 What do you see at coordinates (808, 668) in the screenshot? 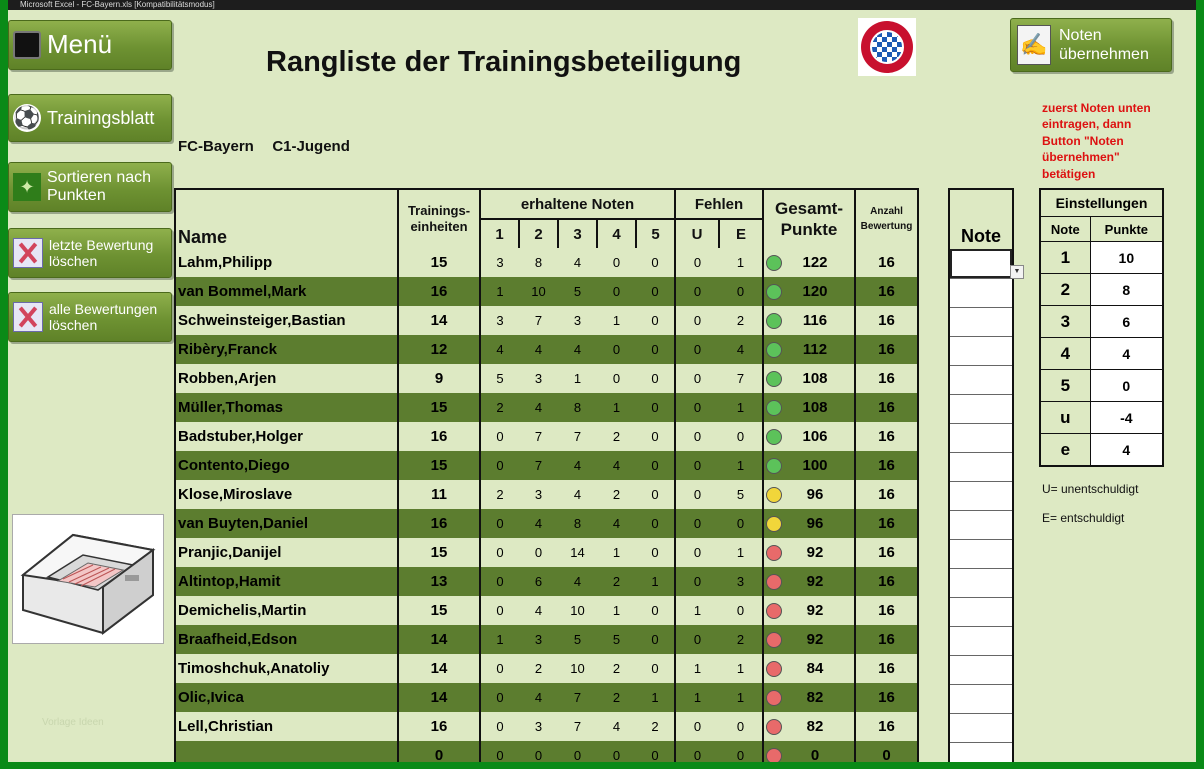
I see `total-points: 84` at bounding box center [808, 668].